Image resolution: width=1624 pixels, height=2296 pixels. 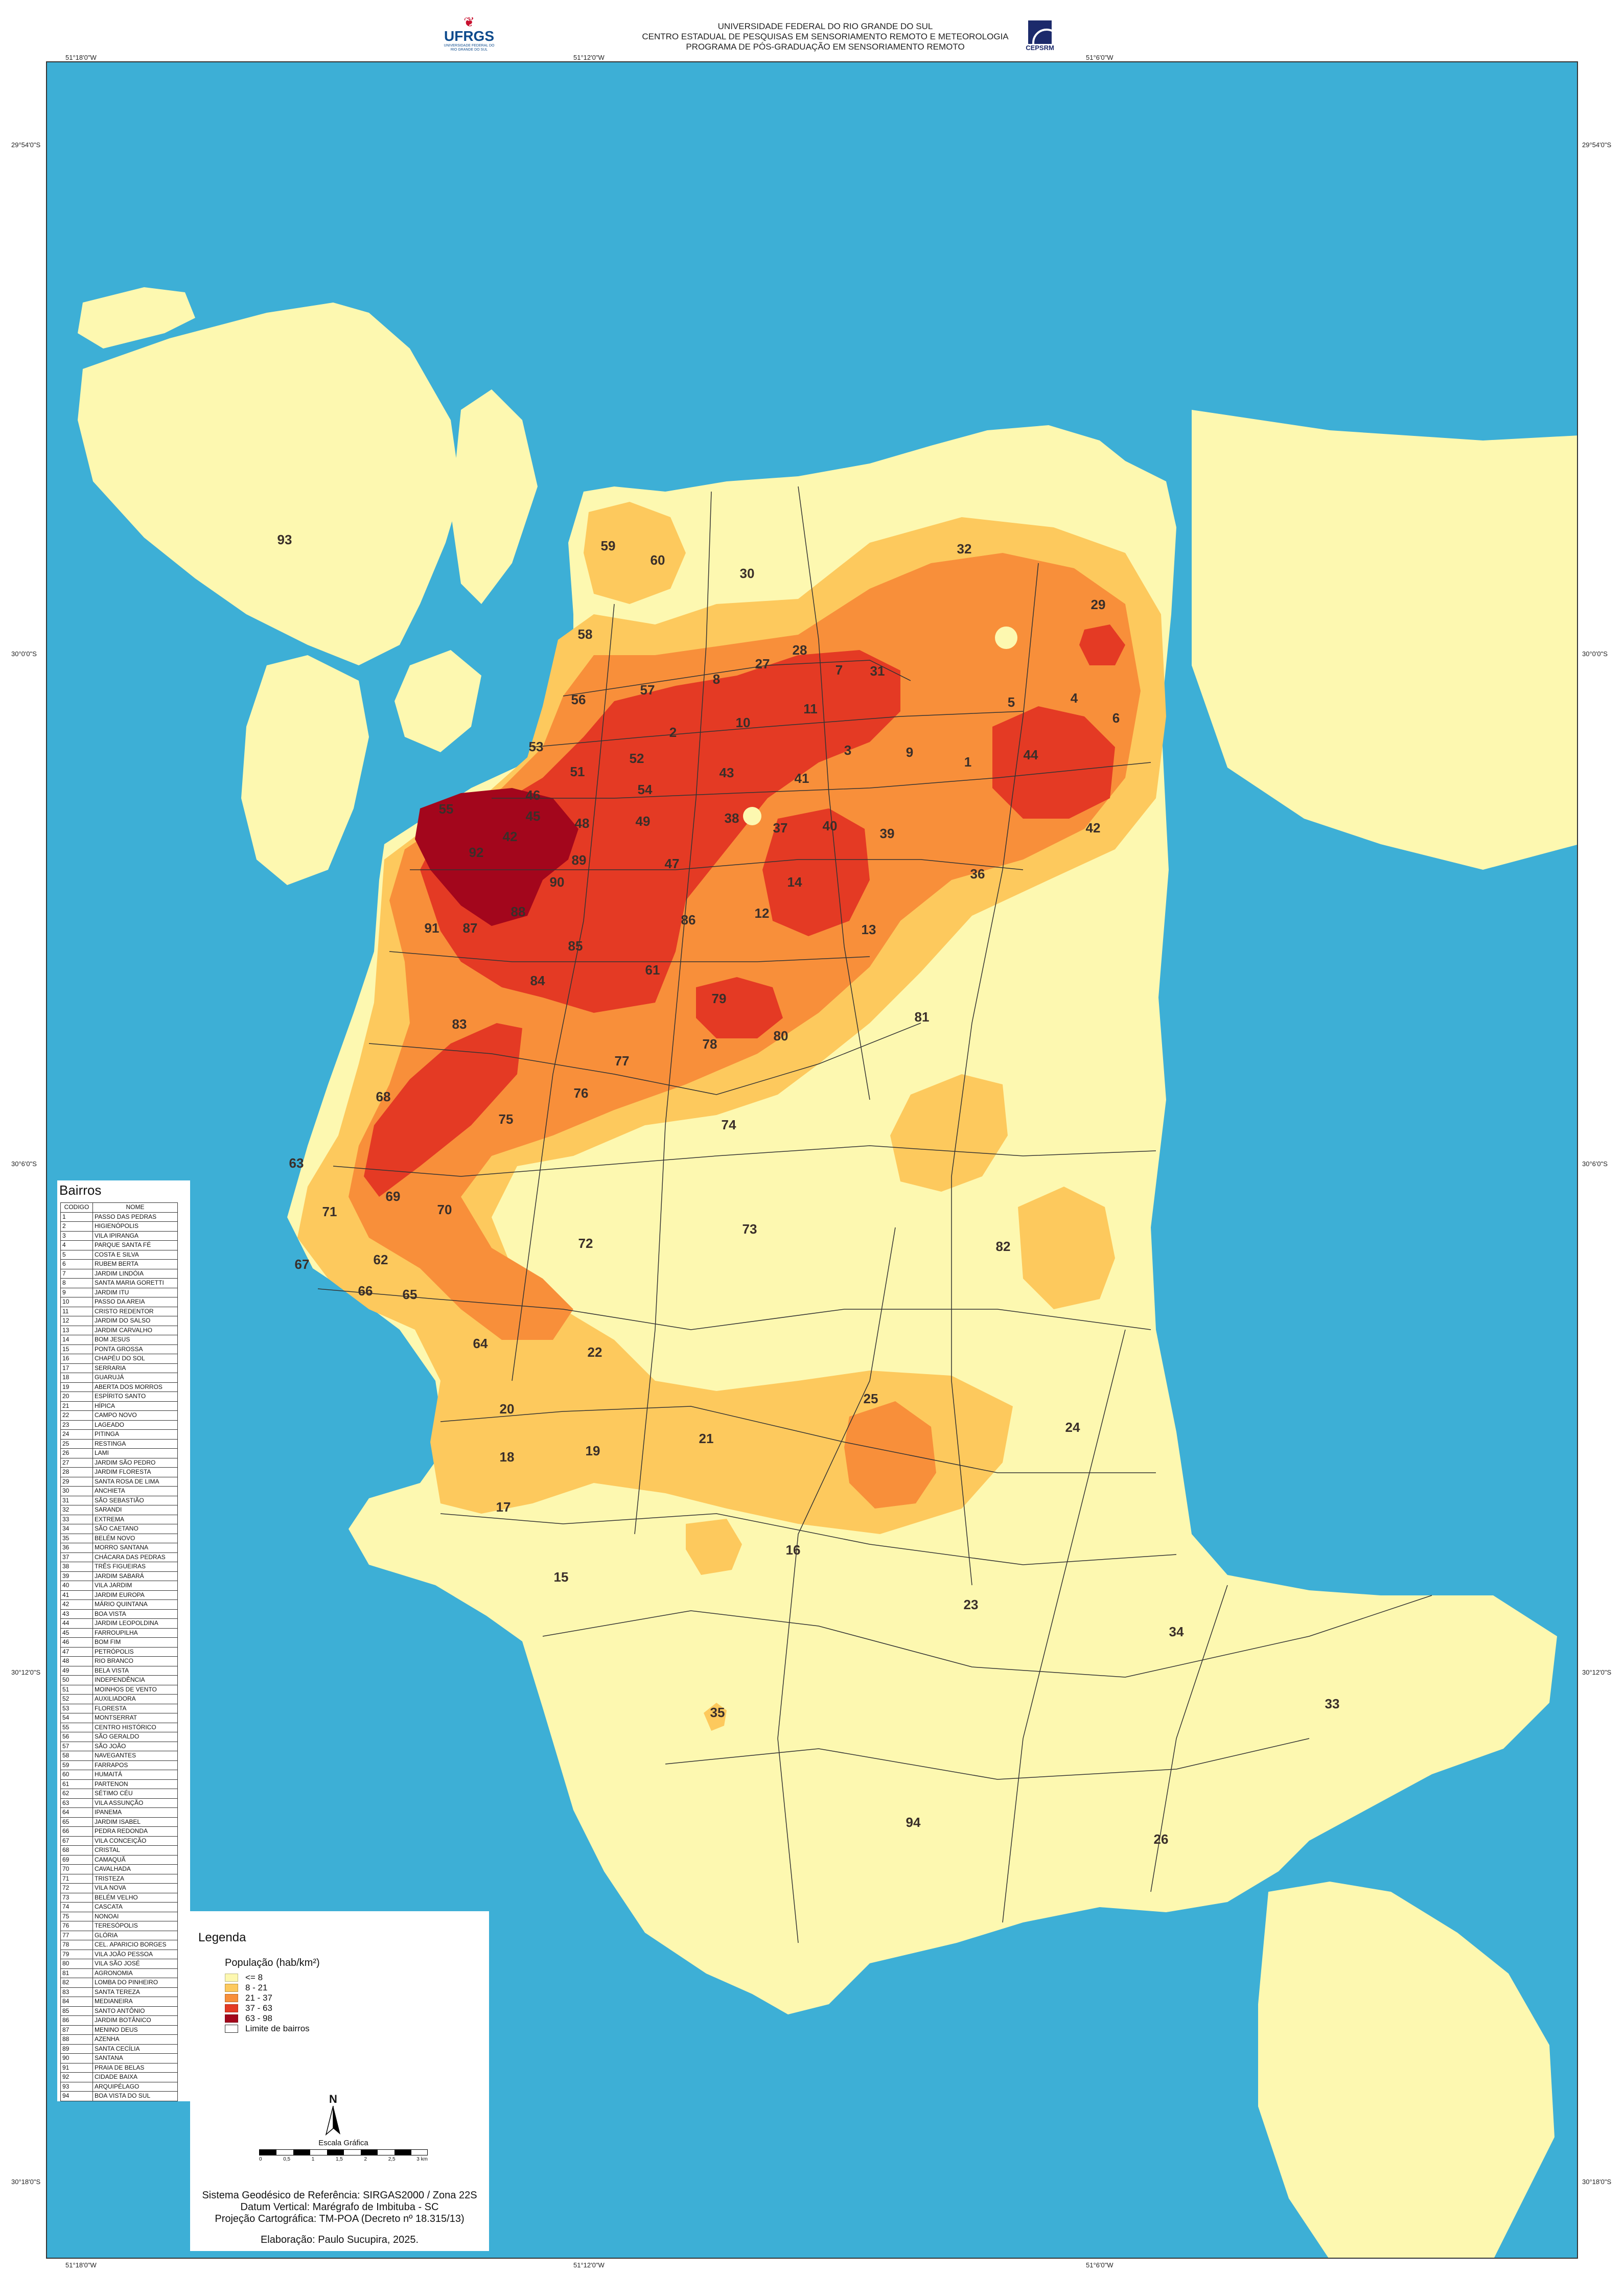 I want to click on bairro-name: NAVEGANTES, so click(x=135, y=1756).